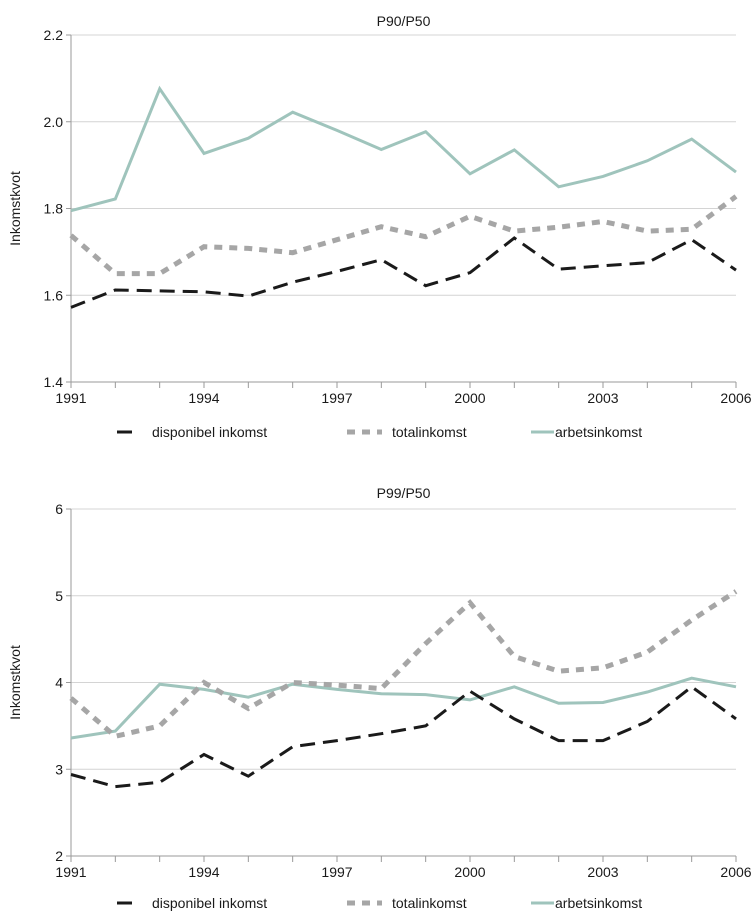 Image resolution: width=752 pixels, height=922 pixels. Describe the element at coordinates (59, 509) in the screenshot. I see `y-tick-label: 6` at that location.